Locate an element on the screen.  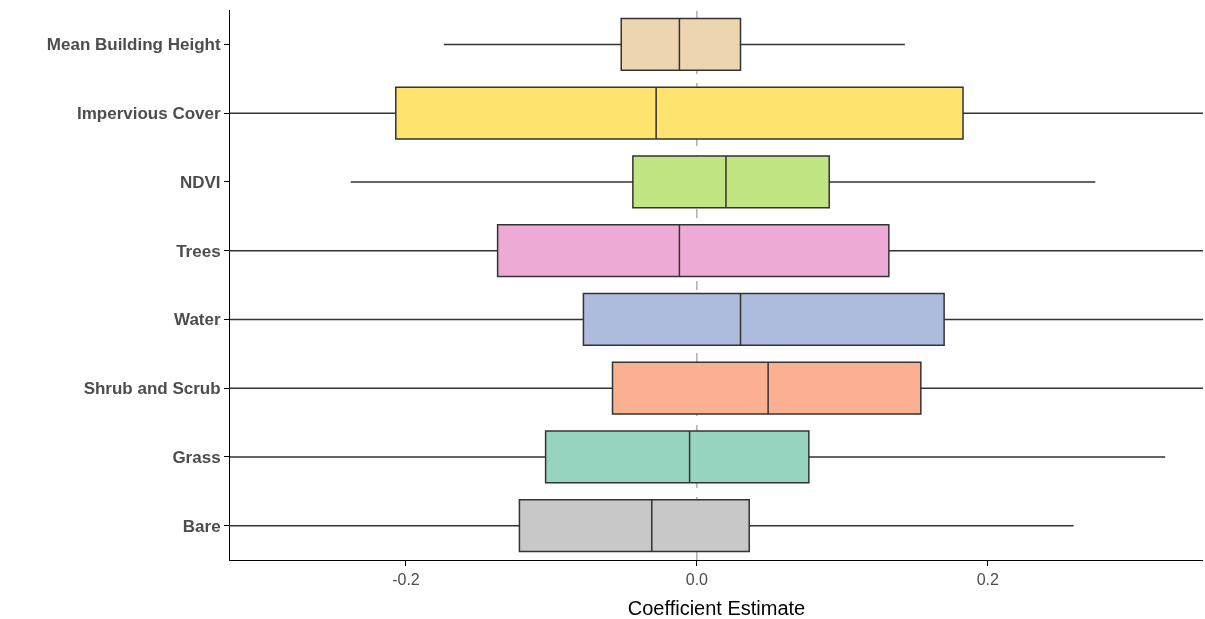
x-tick-label: -0.2 is located at coordinates (406, 580).